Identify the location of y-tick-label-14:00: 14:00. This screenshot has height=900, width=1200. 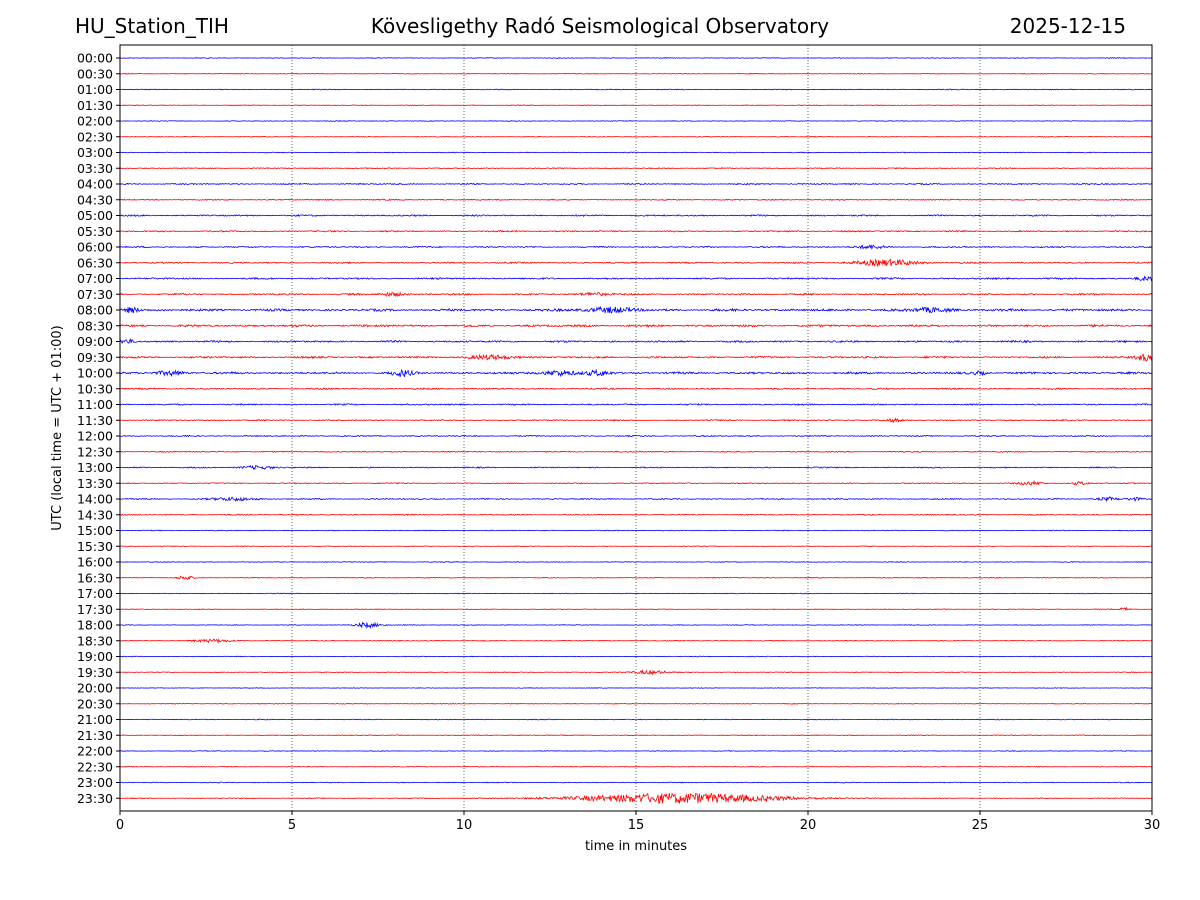
(95, 499).